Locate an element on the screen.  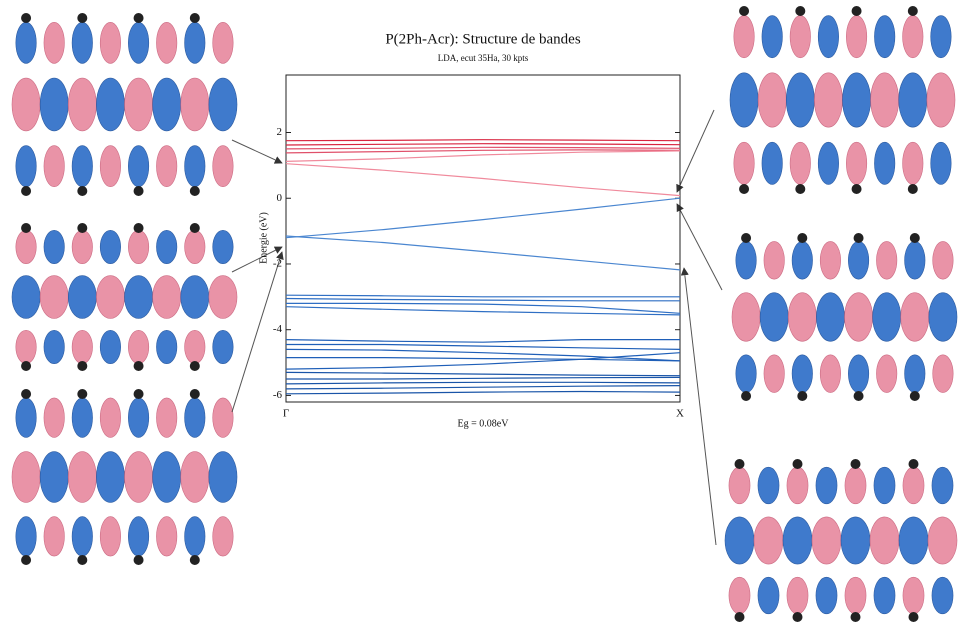
x-tick-label: X is located at coordinates (680, 414).